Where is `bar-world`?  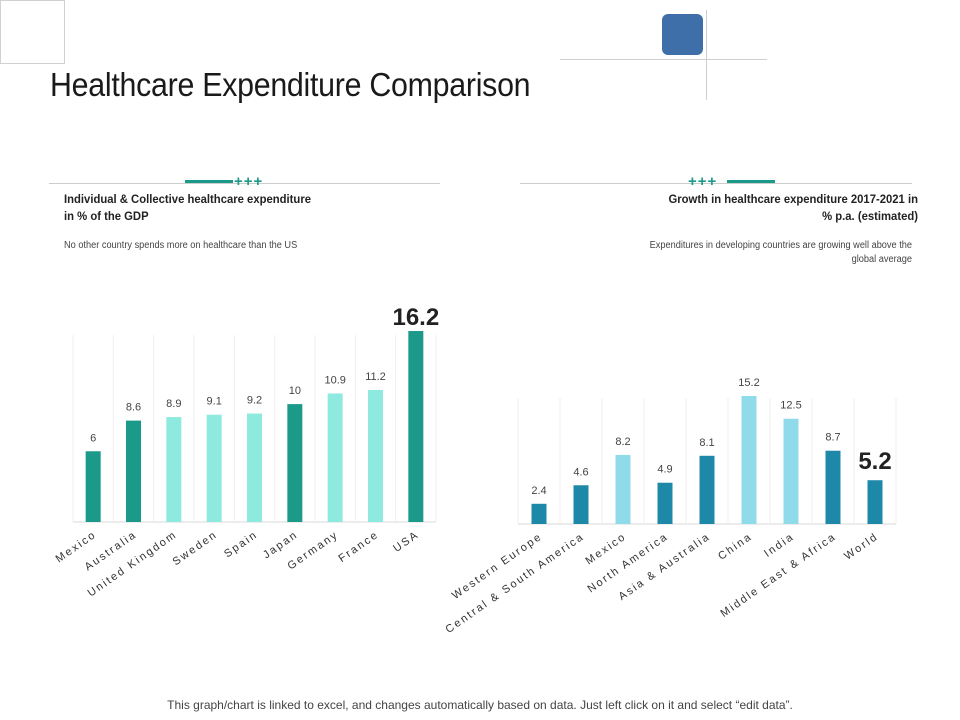
bar-world is located at coordinates (875, 502).